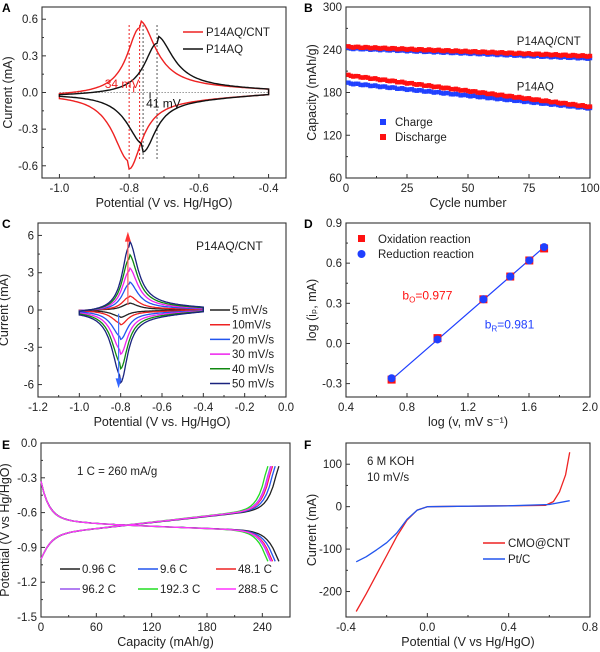 The image size is (600, 652). Describe the element at coordinates (224, 50) in the screenshot. I see `legend-label: P14AQ` at that location.